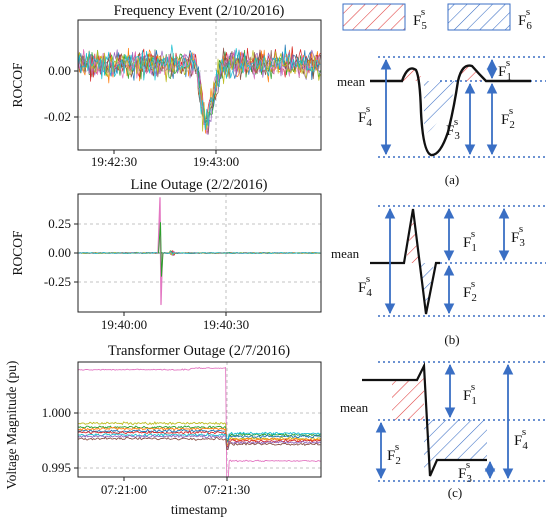 The height and width of the screenshot is (522, 550). What do you see at coordinates (199, 509) in the screenshot?
I see `x-axis-label: timestamp` at bounding box center [199, 509].